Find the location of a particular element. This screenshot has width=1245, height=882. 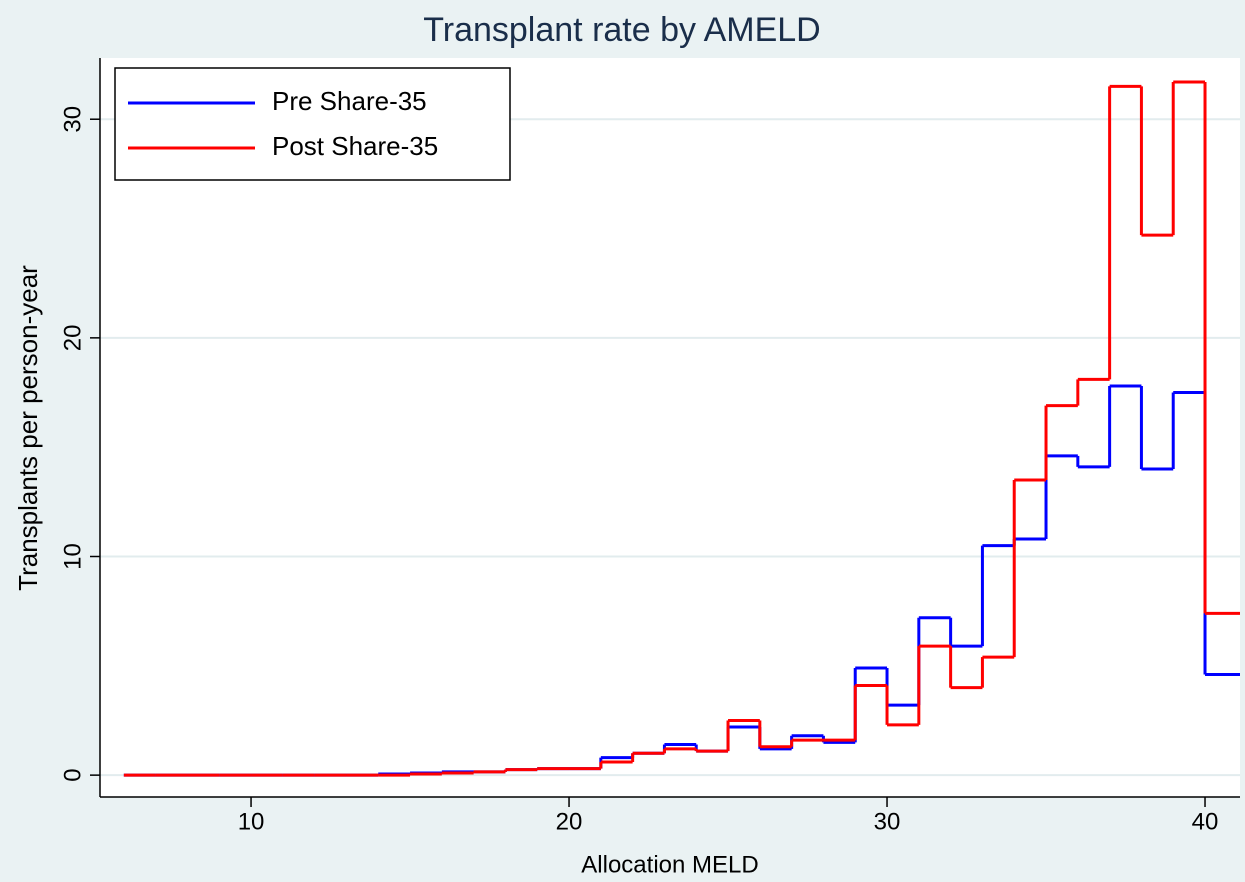

y-tick-label: 10 is located at coordinates (72, 556).